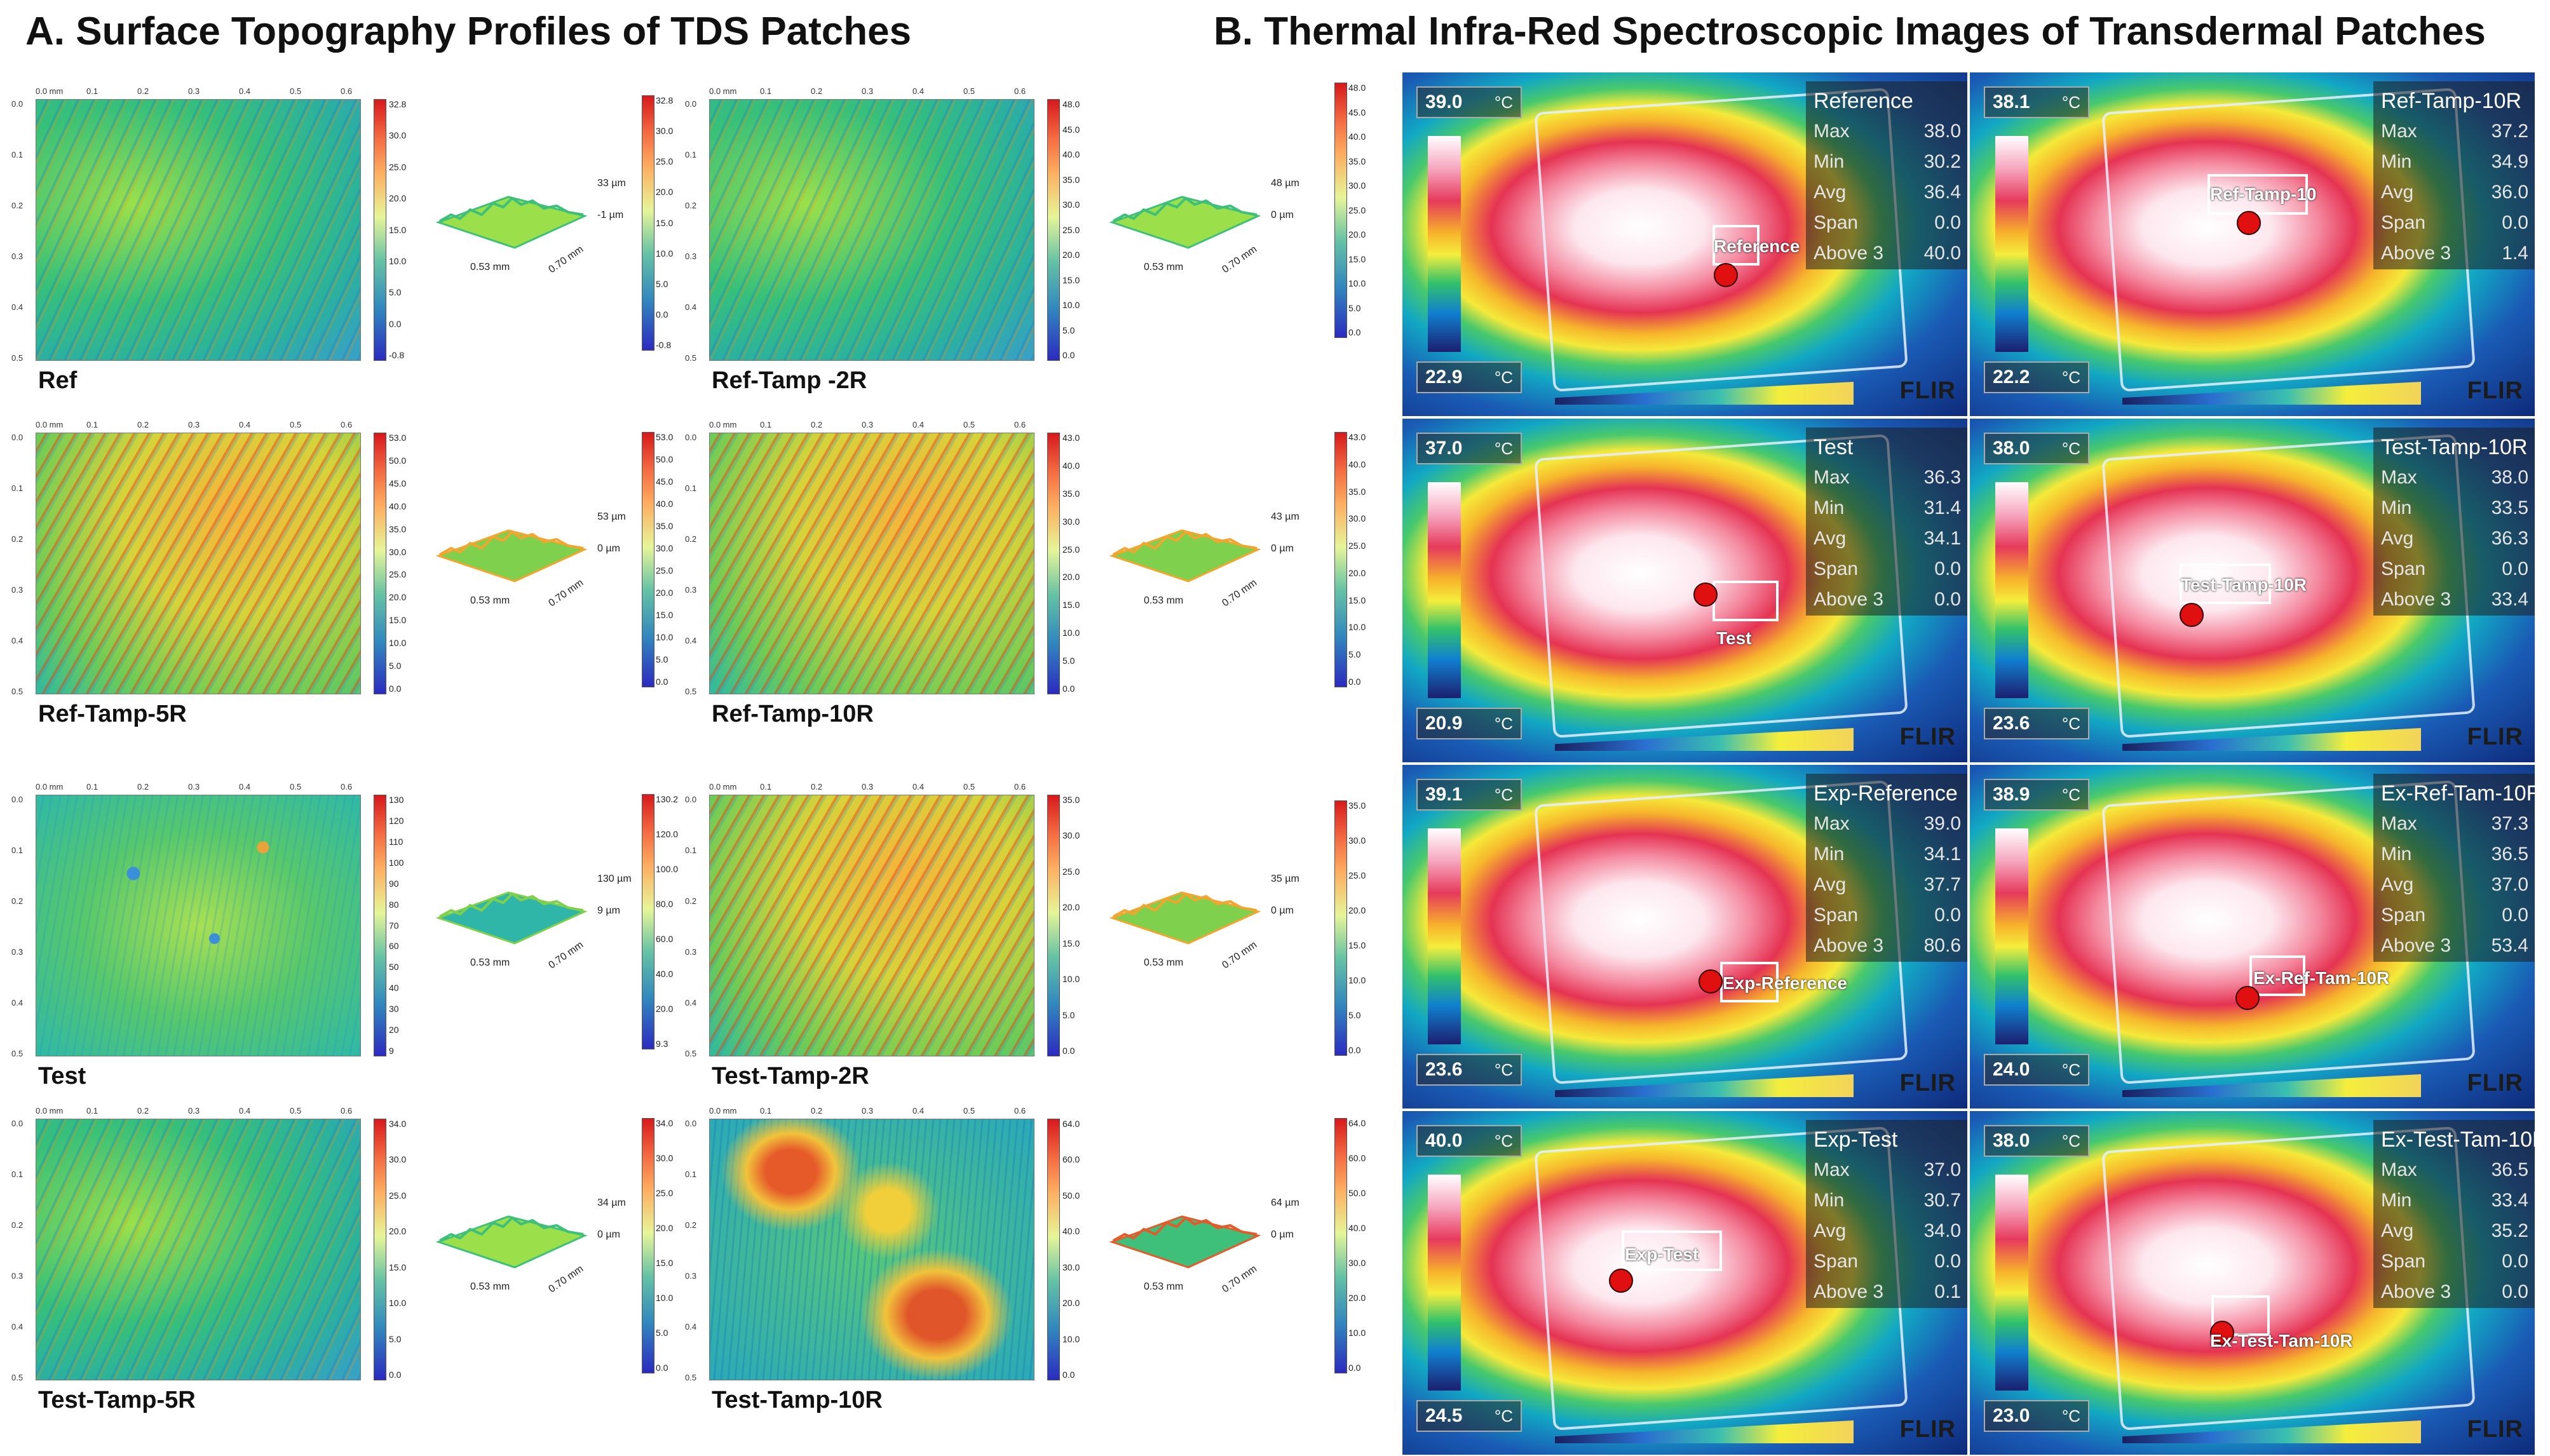 The height and width of the screenshot is (1456, 2550). I want to click on colorbar-tick-label: 0.0, so click(1068, 1375).